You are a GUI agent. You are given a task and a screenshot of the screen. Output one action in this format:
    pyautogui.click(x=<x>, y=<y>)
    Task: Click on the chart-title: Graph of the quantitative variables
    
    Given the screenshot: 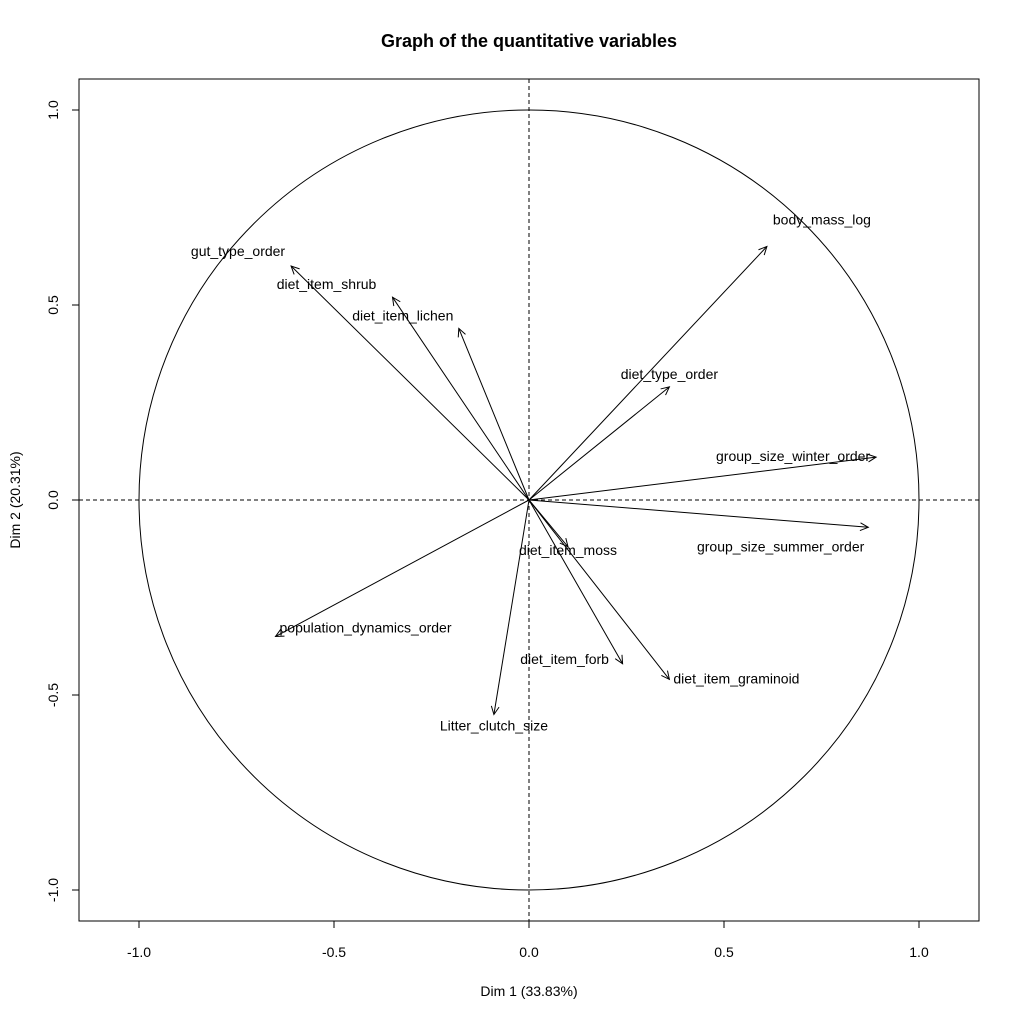 What is the action you would take?
    pyautogui.click(x=529, y=41)
    